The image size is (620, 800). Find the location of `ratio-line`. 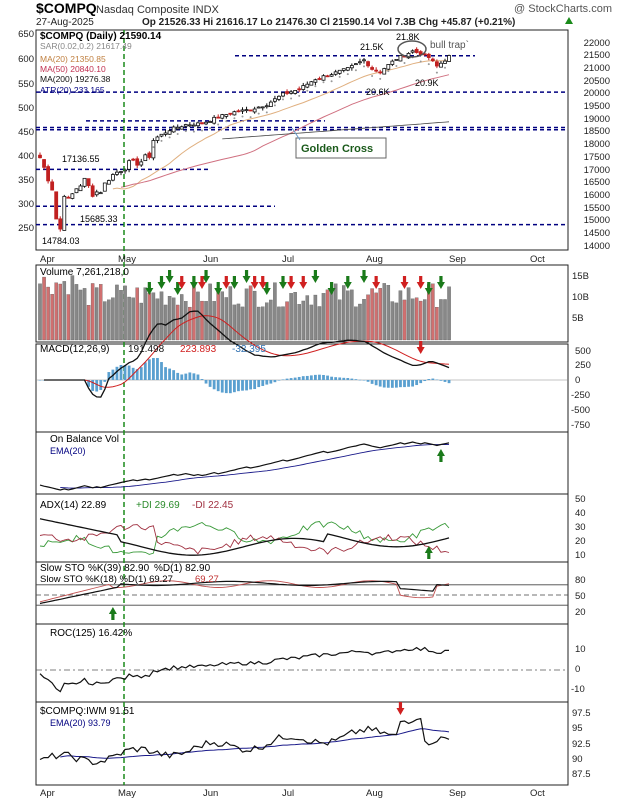

ratio-line is located at coordinates (244, 741).